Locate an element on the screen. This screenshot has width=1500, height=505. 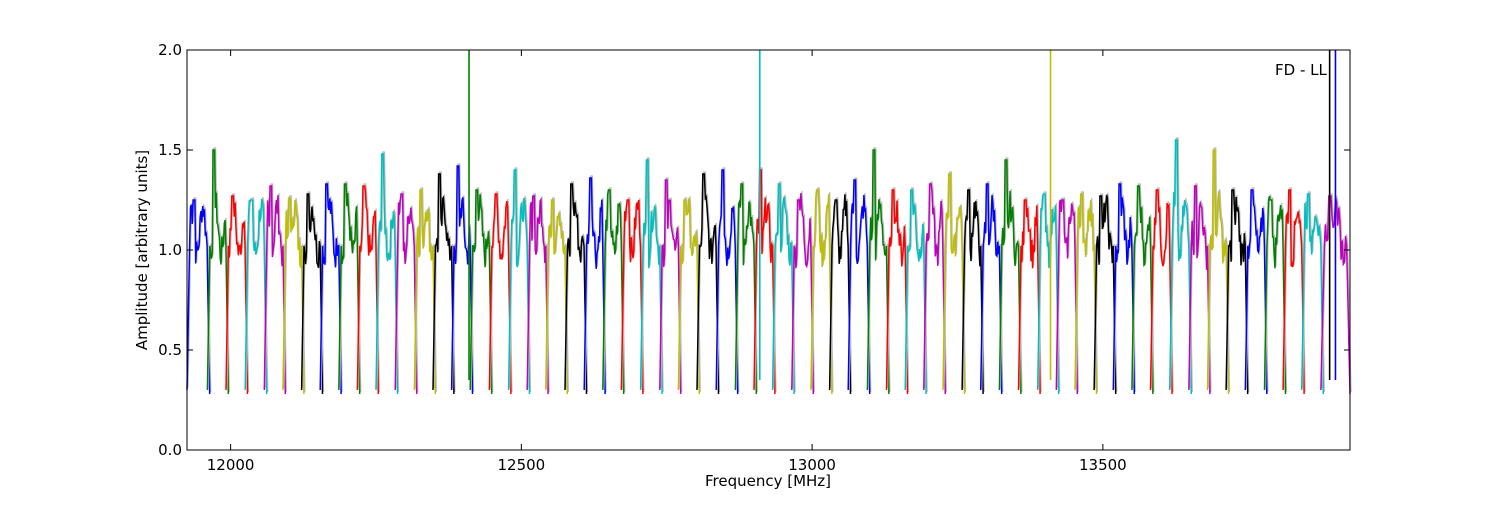
x-tick-label: 12500 is located at coordinates (522, 465).